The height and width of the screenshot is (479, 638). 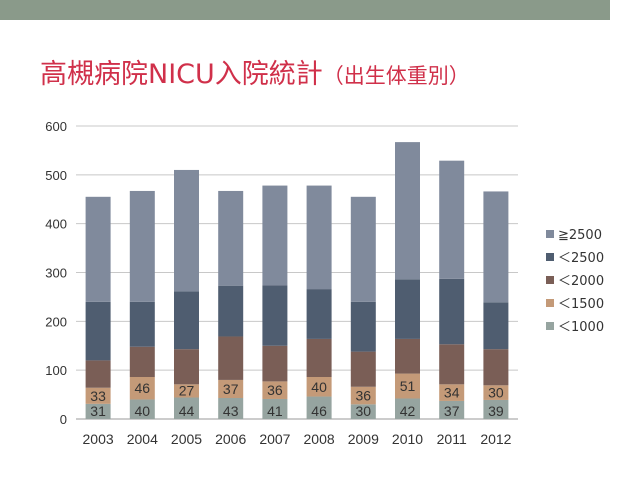 I want to click on x-tick-label: 2010, so click(x=407, y=439).